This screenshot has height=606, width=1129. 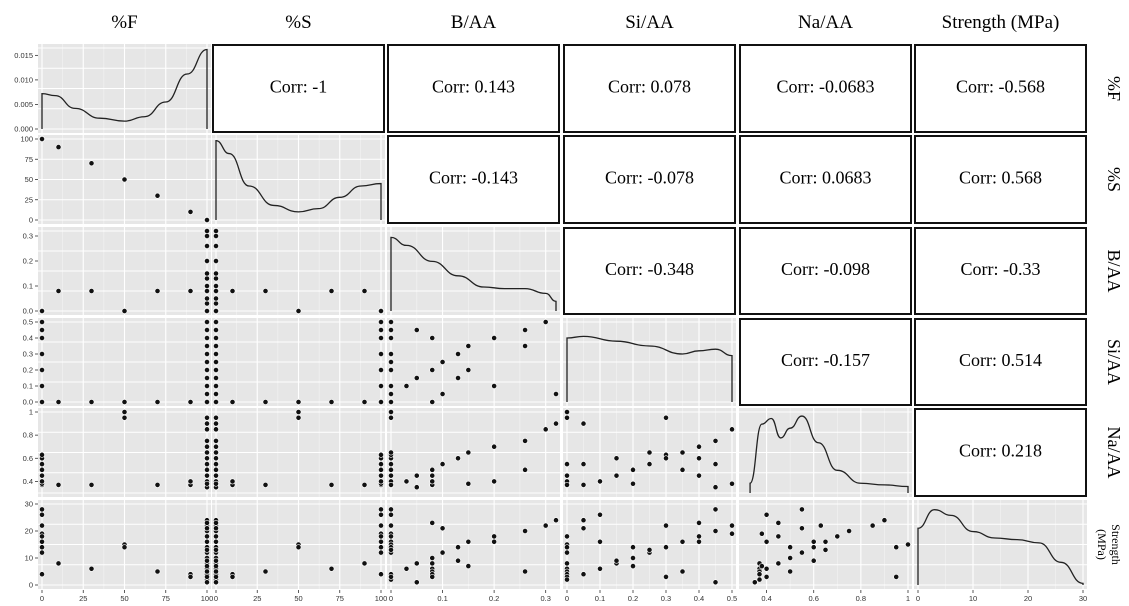 I want to click on x-tick-label: 0.3, so click(x=666, y=598).